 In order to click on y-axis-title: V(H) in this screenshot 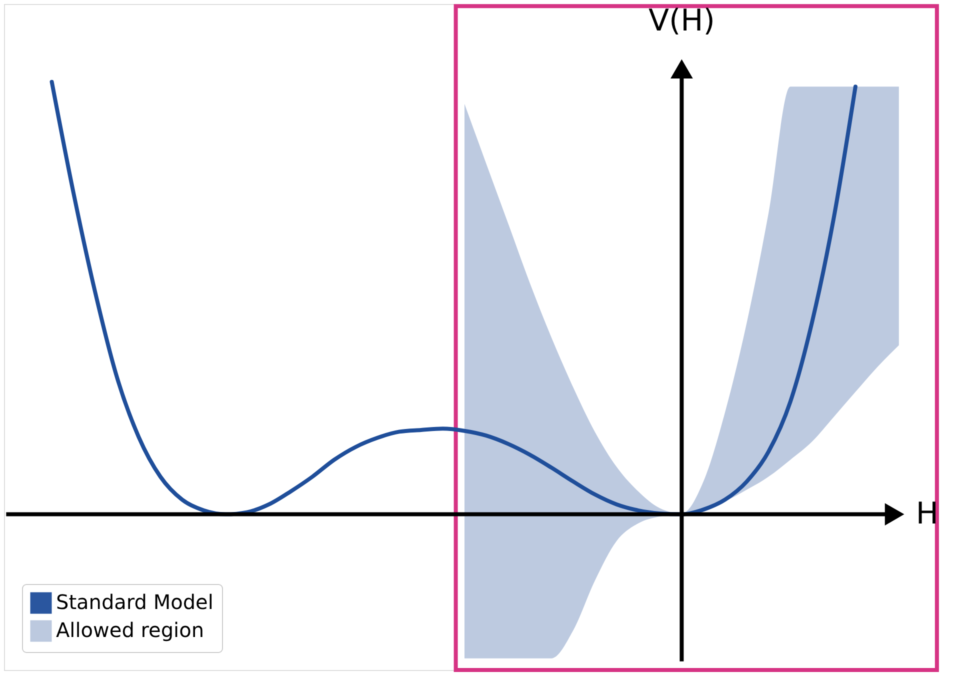, I will do `click(681, 20)`.